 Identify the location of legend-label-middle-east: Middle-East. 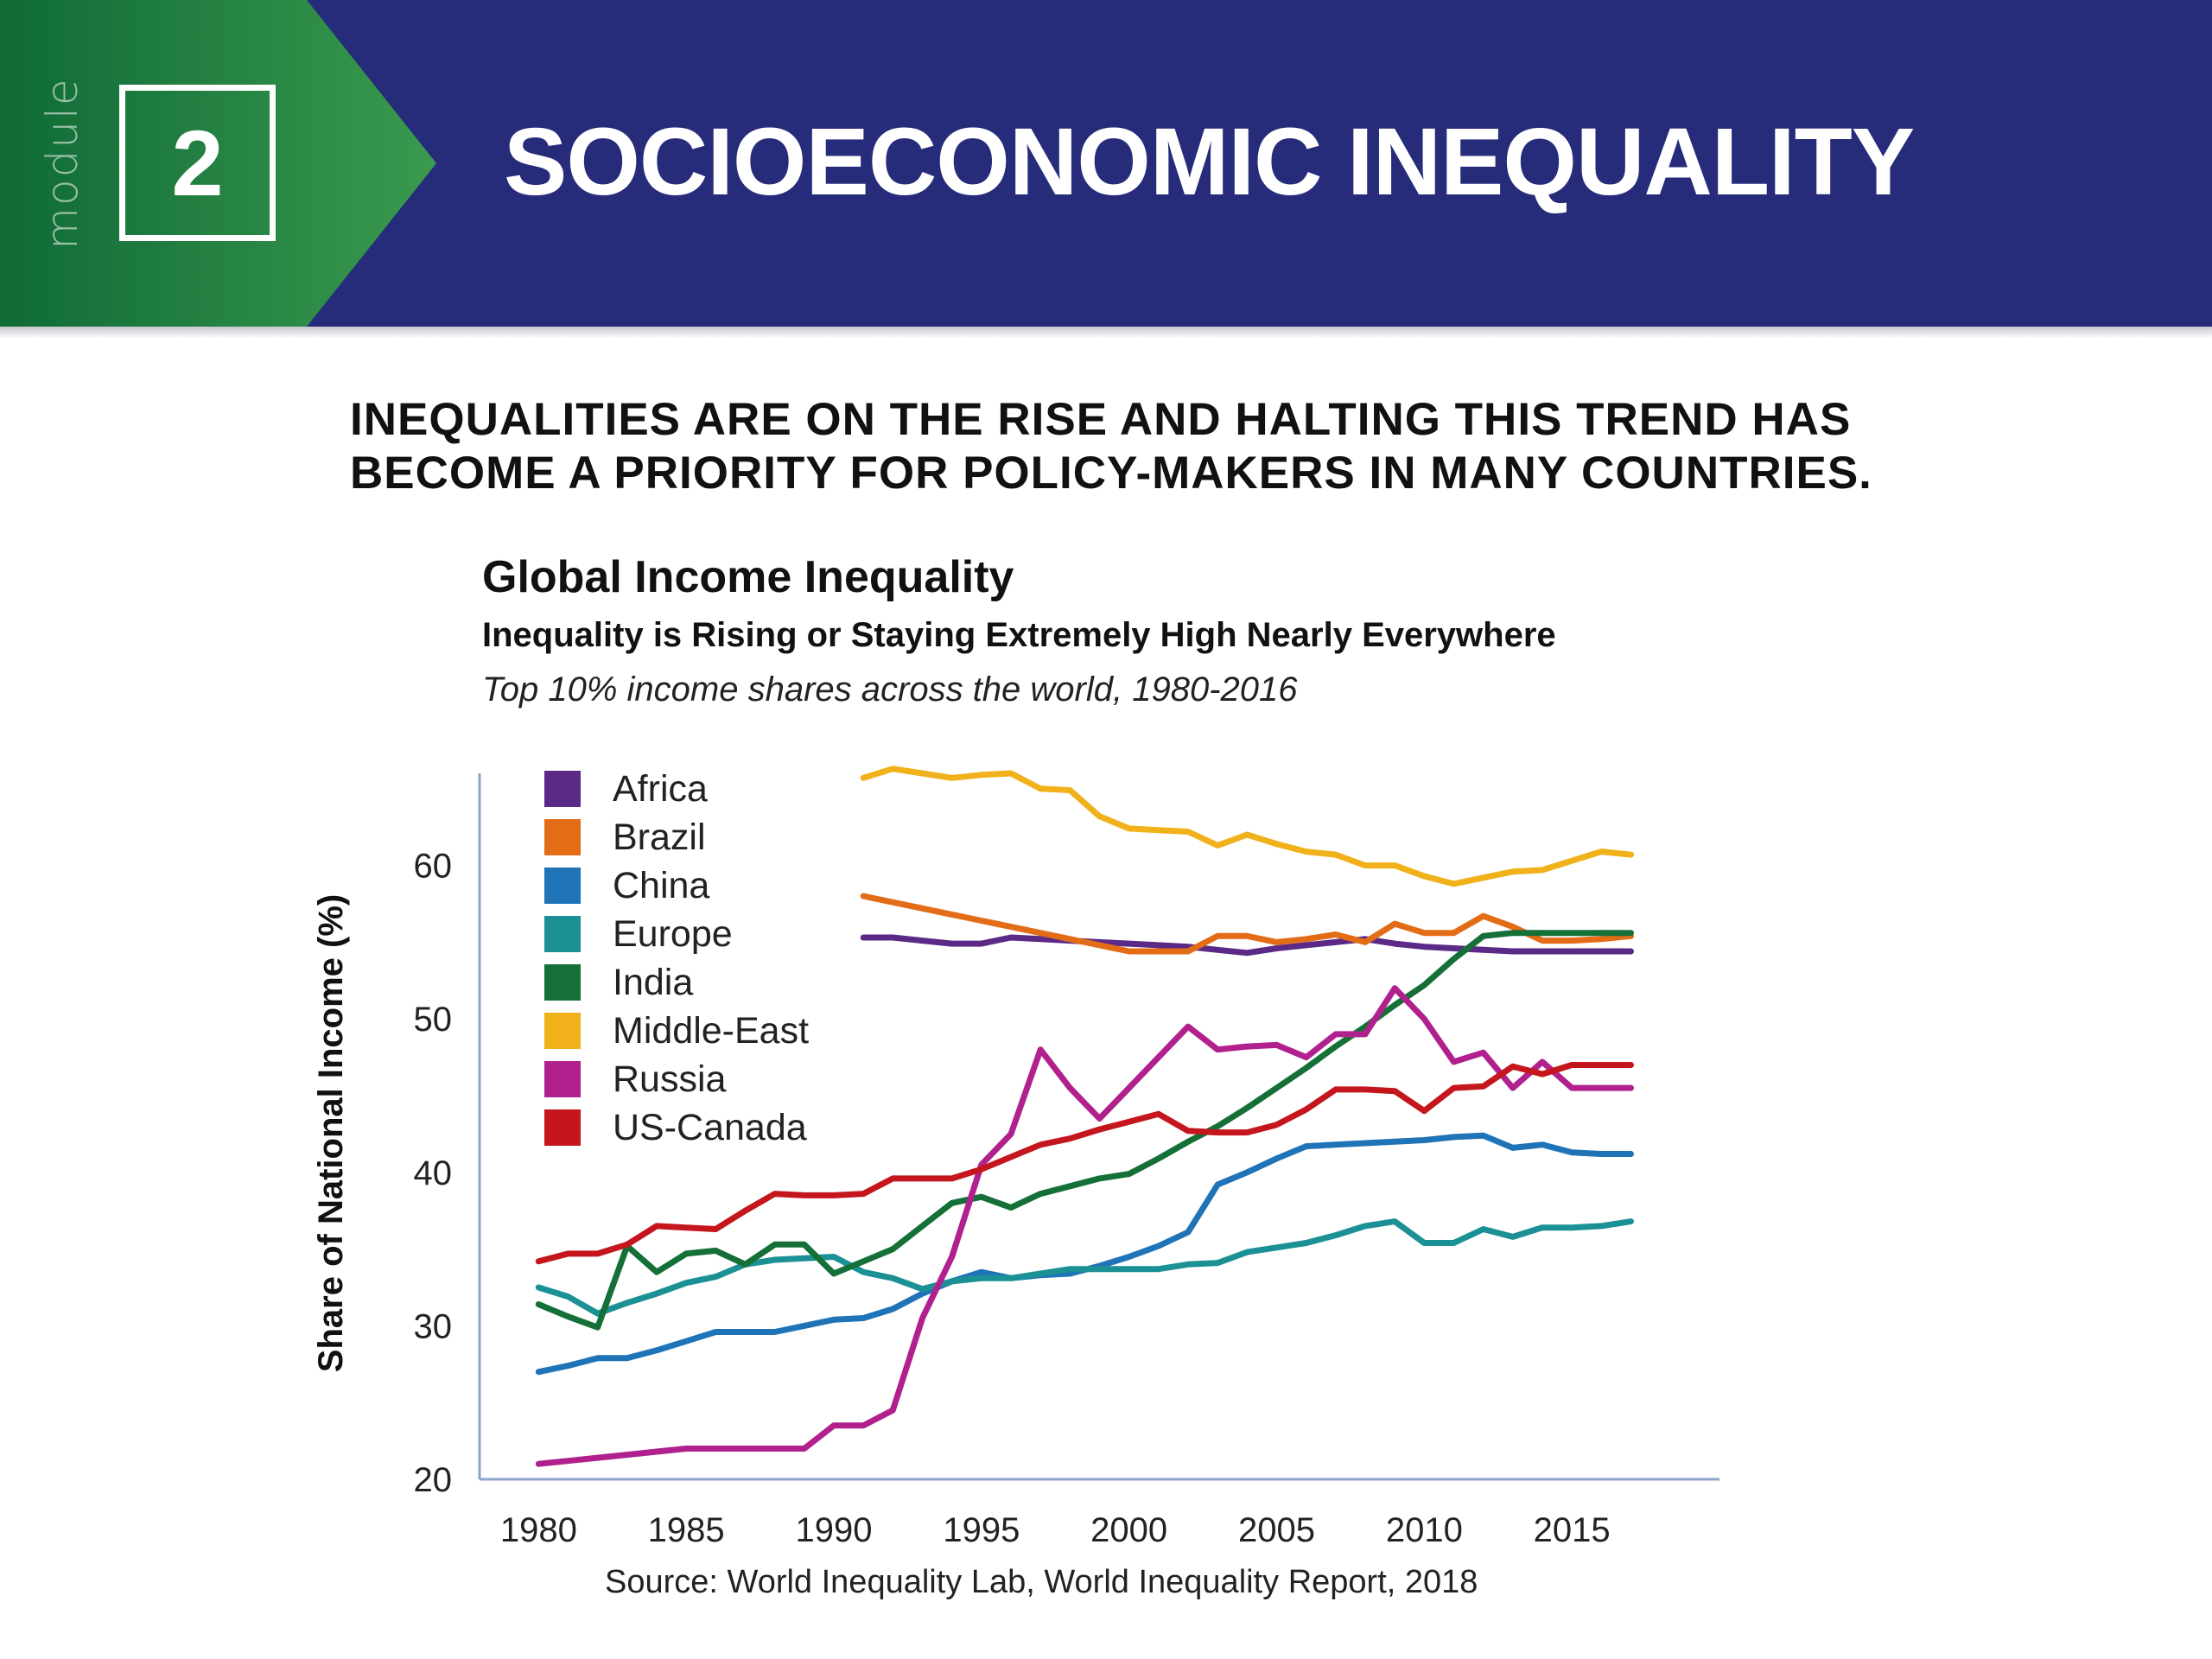
(711, 1031).